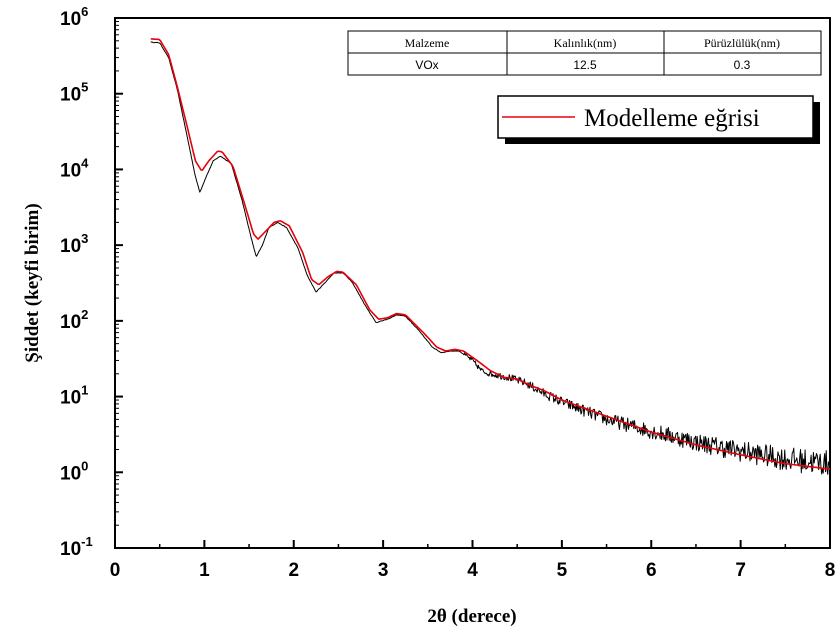 The width and height of the screenshot is (840, 638). Describe the element at coordinates (74, 320) in the screenshot. I see `y-tick-label: 10²` at that location.